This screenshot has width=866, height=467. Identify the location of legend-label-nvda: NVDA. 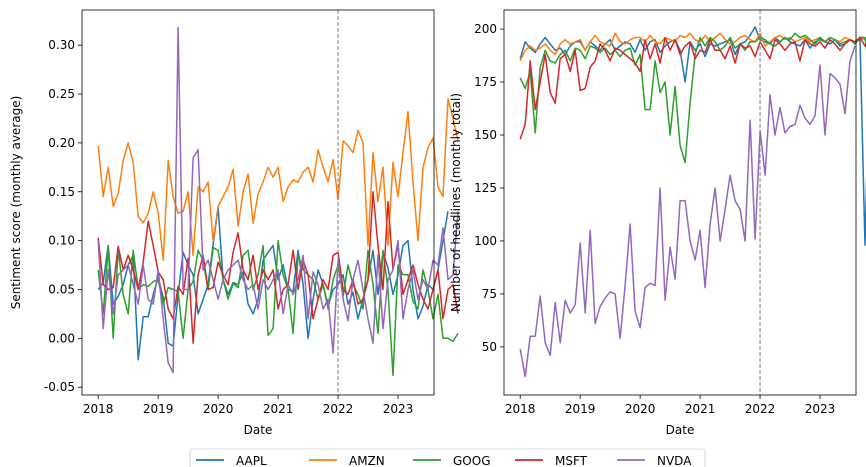
(674, 460).